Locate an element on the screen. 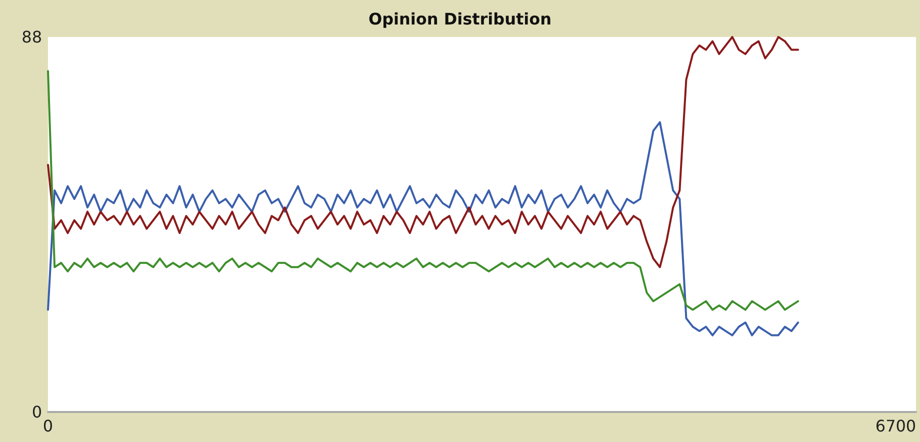 The image size is (920, 442). y-tick-label: 88 is located at coordinates (32, 37).